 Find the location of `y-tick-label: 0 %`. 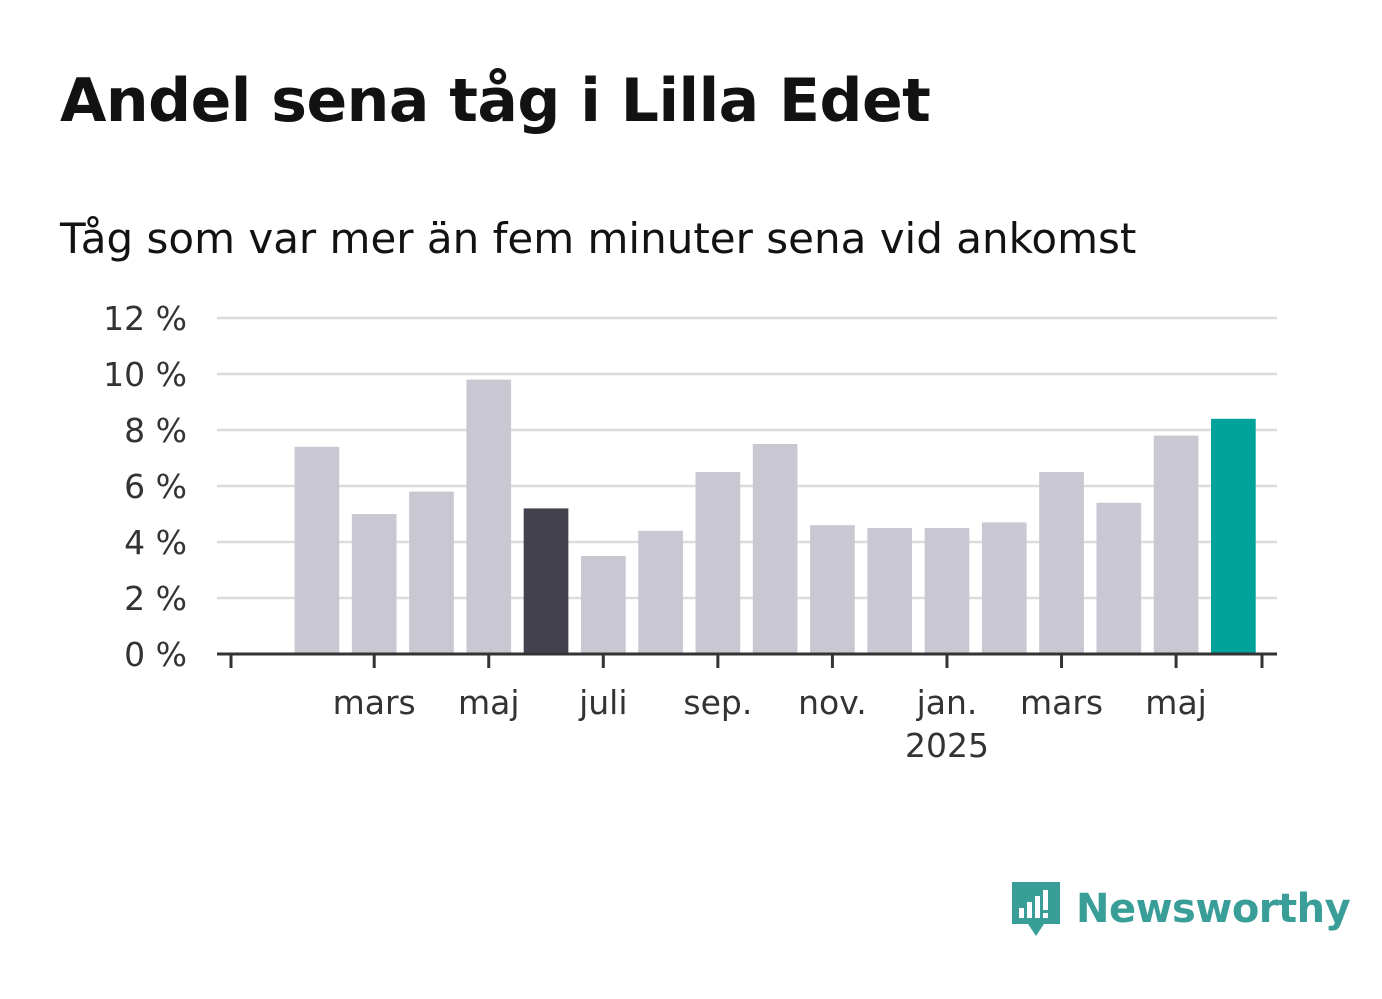

y-tick-label: 0 % is located at coordinates (155, 654).